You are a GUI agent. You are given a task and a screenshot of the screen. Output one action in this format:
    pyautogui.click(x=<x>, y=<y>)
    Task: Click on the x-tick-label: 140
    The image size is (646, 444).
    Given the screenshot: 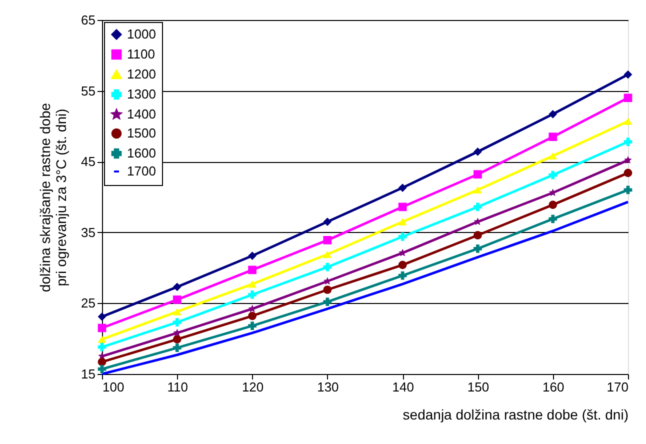 What is the action you would take?
    pyautogui.click(x=403, y=387)
    